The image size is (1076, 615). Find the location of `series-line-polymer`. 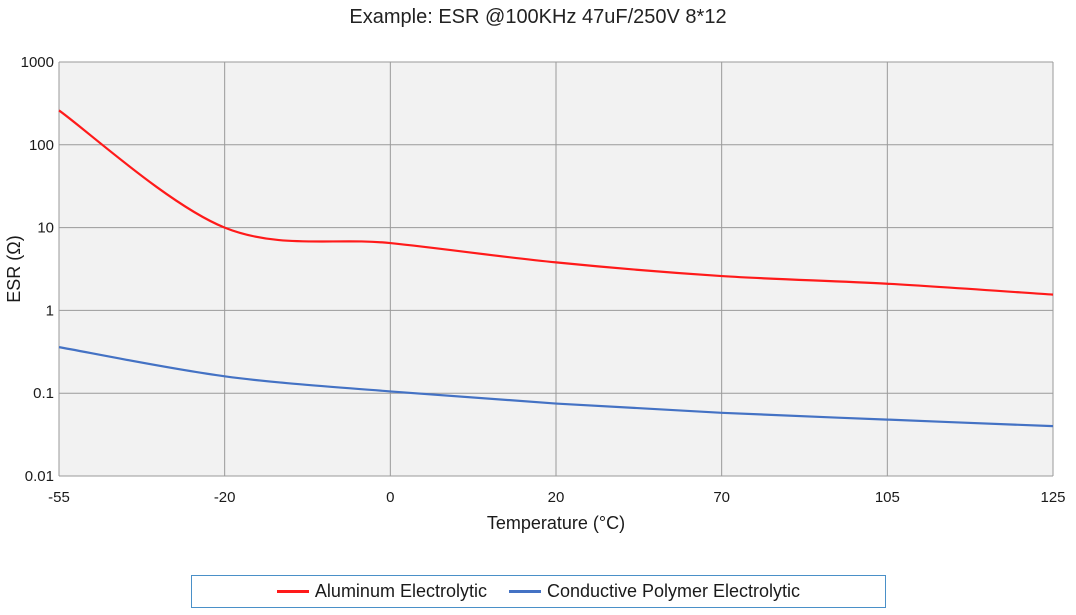

series-line-polymer is located at coordinates (556, 387).